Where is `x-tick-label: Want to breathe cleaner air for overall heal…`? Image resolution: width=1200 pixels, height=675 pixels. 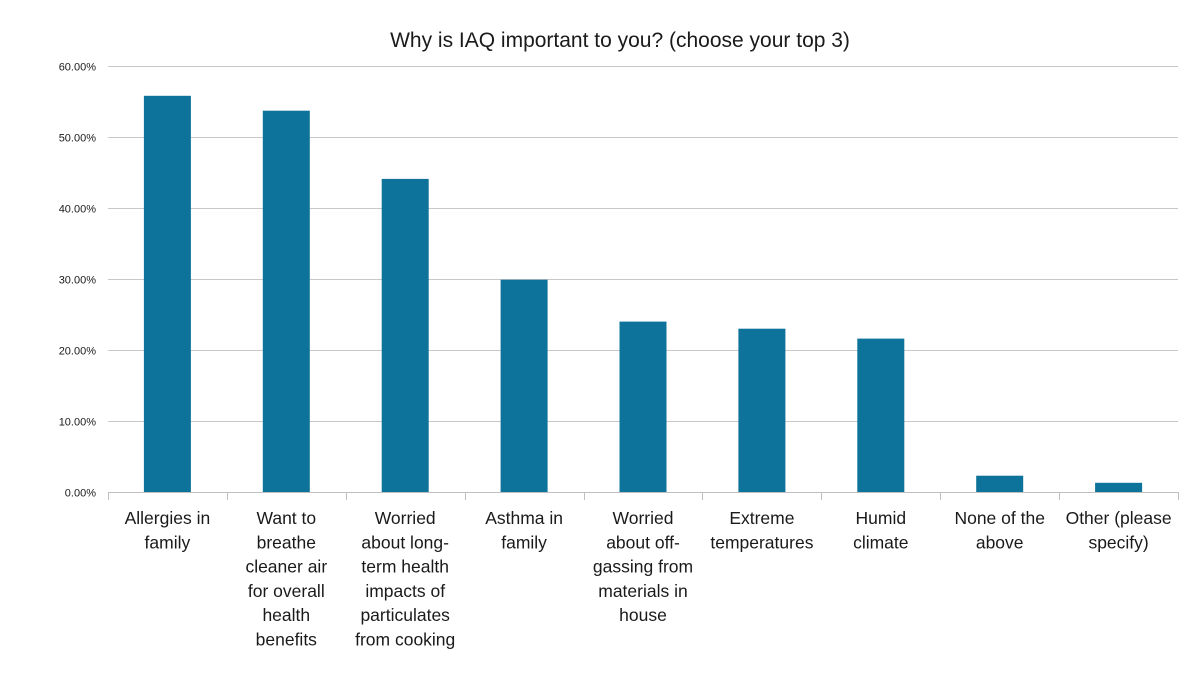 x-tick-label: Want to breathe cleaner air for overall heal… is located at coordinates (286, 579).